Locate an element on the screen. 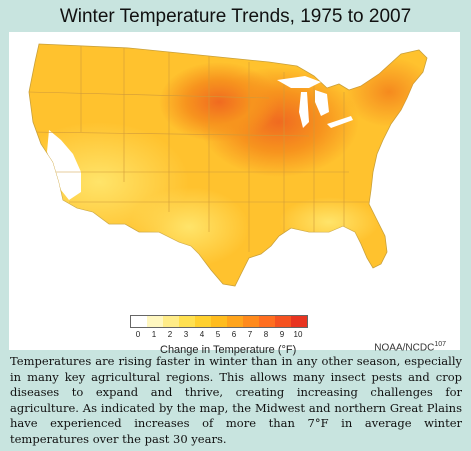 Image resolution: width=471 pixels, height=451 pixels. color-legend: 0 1 2 3 4 5 6 7 8 9 10 is located at coordinates (219, 327).